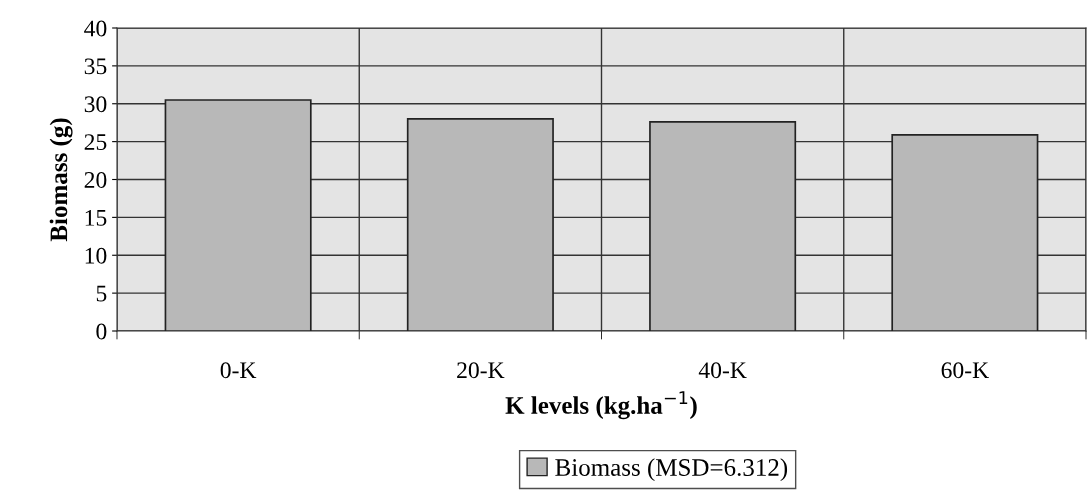  I want to click on y-tick-label: 15, so click(96, 217).